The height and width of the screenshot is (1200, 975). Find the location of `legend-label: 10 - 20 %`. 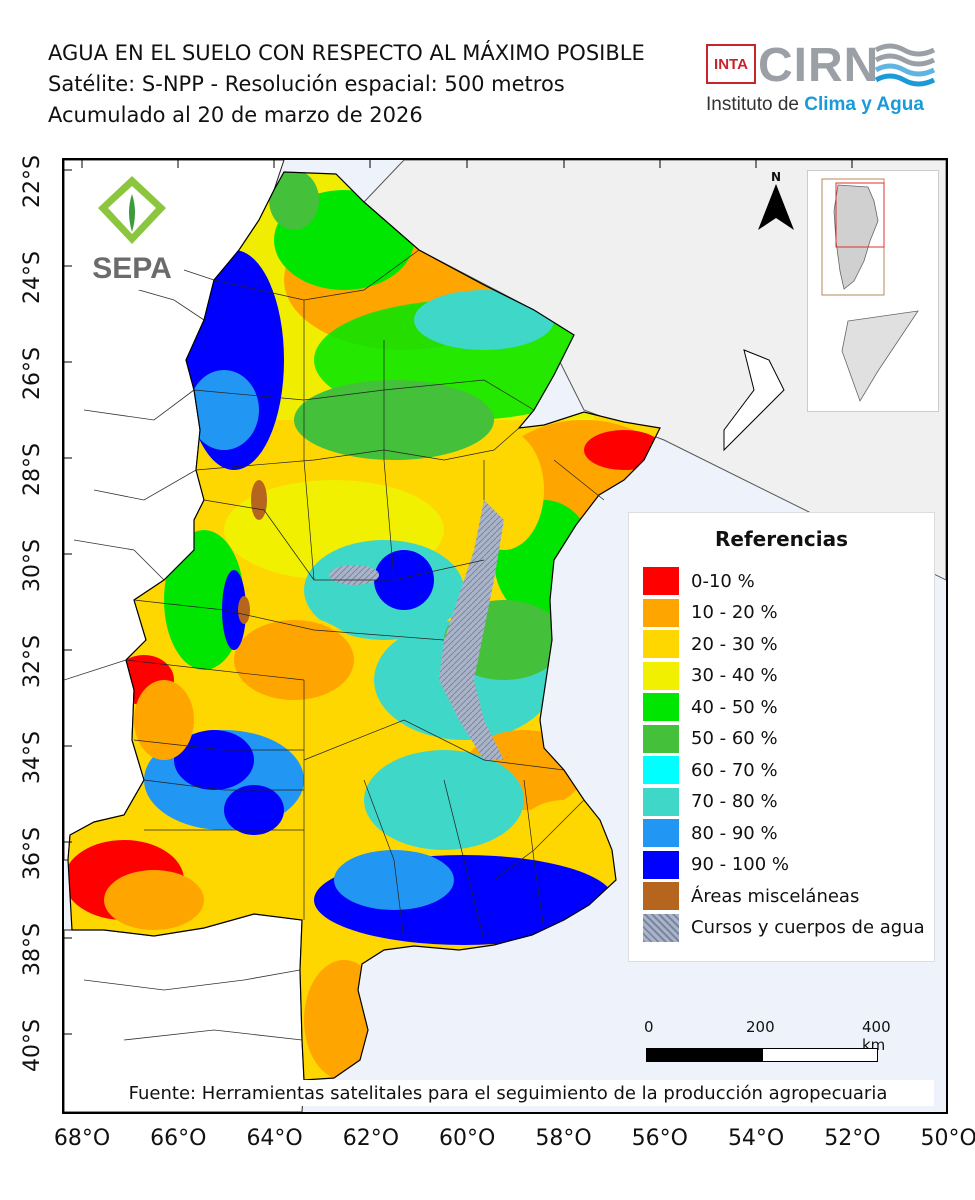

legend-label: 10 - 20 % is located at coordinates (734, 612).